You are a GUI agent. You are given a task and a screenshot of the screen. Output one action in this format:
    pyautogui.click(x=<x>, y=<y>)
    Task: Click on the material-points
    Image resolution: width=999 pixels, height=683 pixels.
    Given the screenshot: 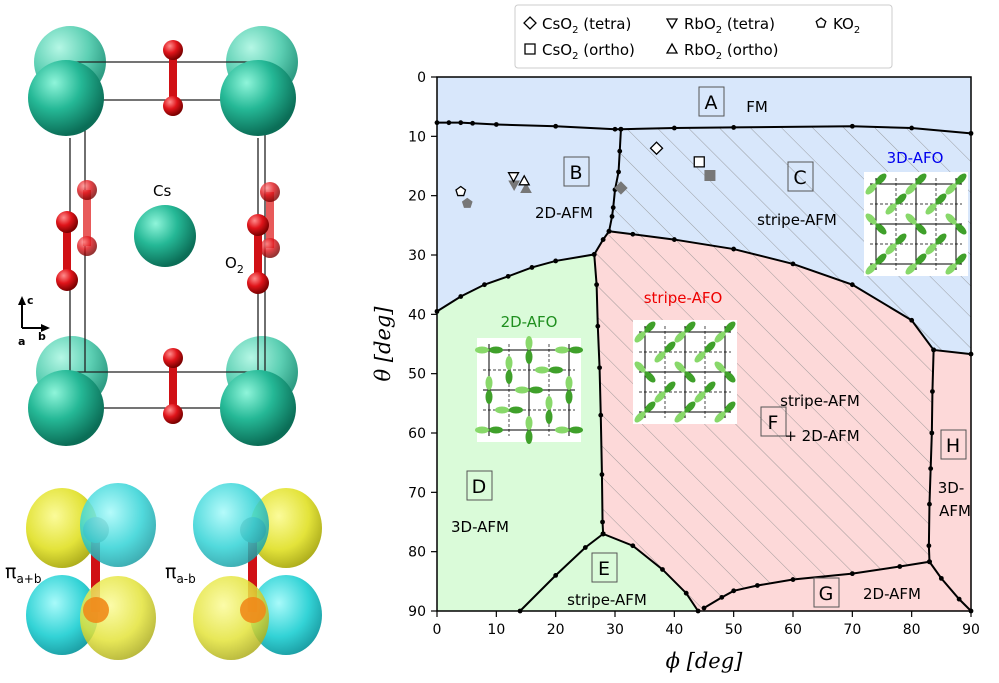 What is the action you would take?
    pyautogui.click(x=585, y=174)
    